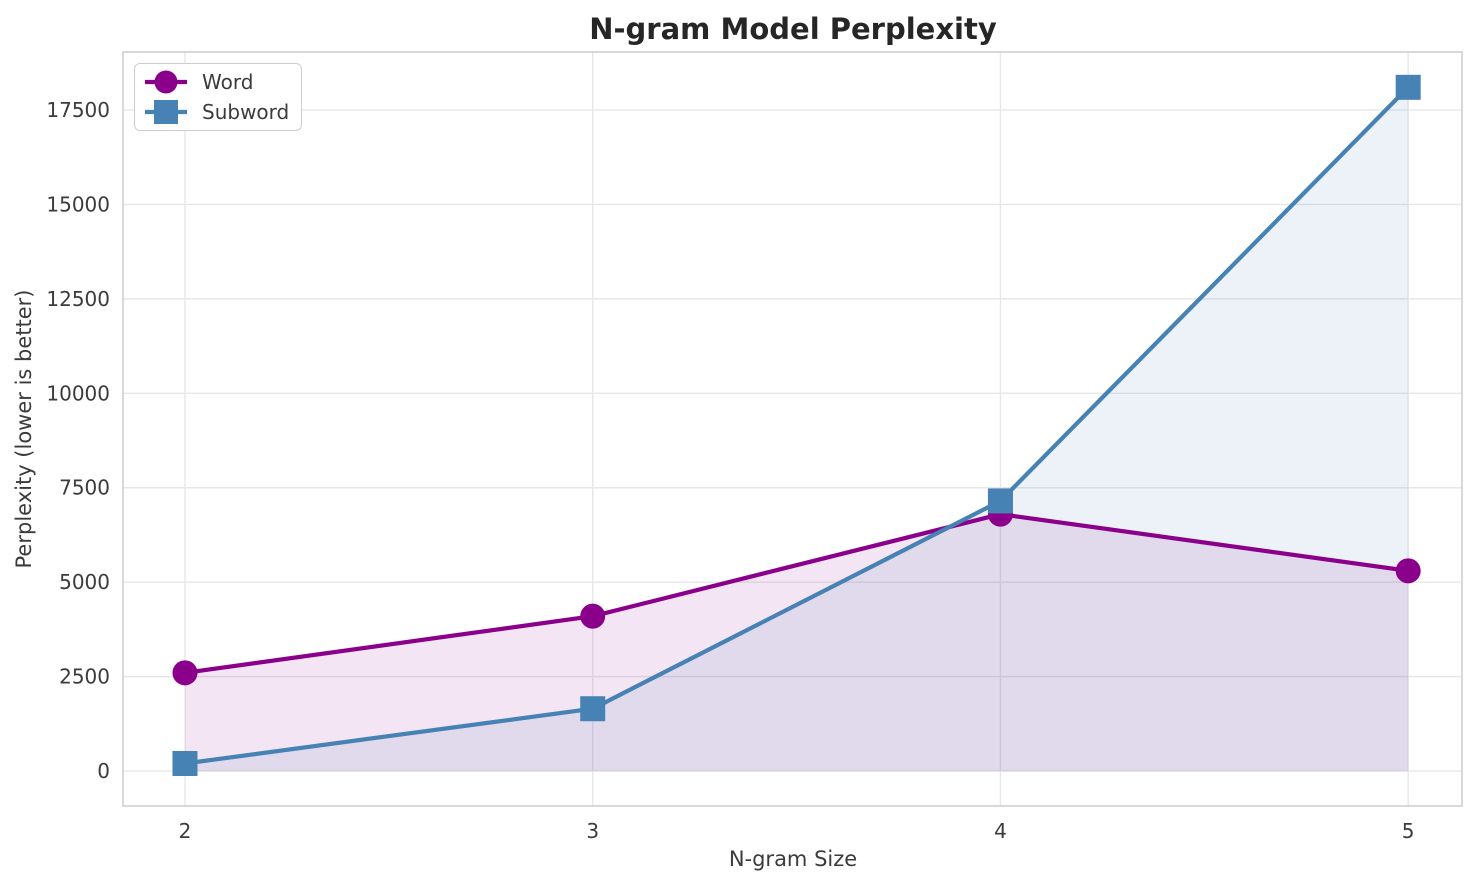 The image size is (1484, 885). I want to click on y-tick-label: 17500, so click(78, 110).